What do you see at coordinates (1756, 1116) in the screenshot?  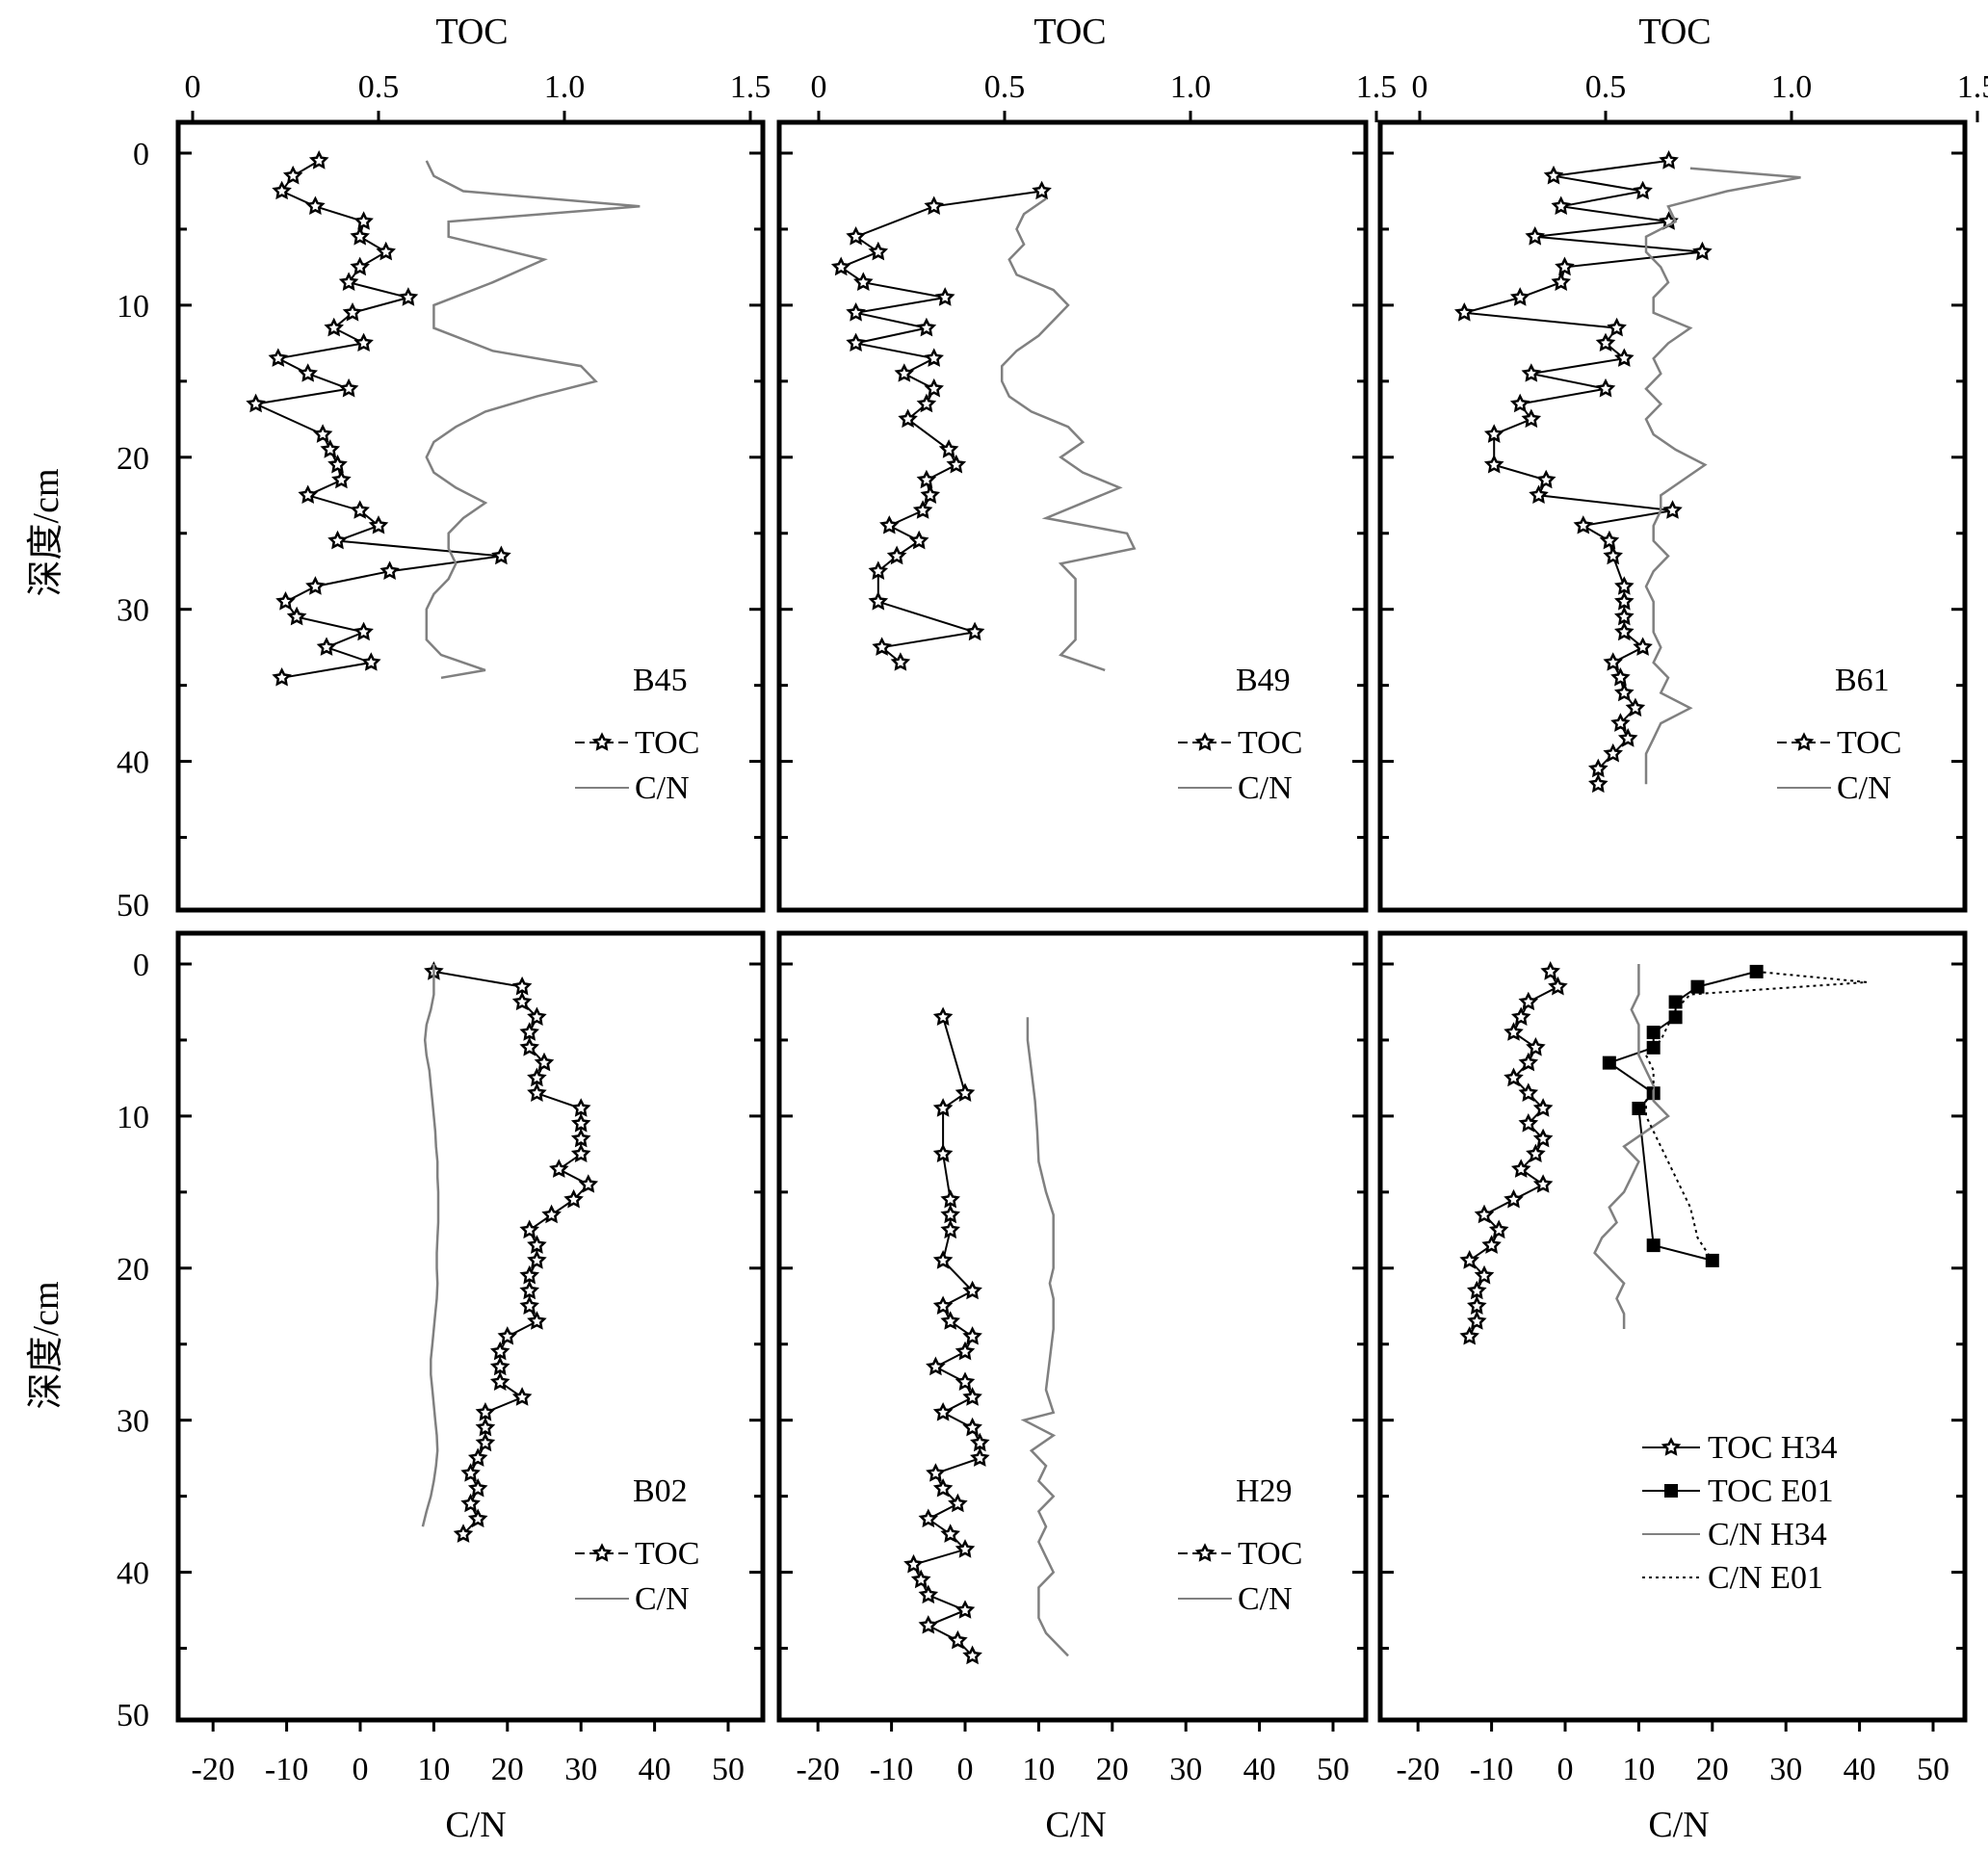 I see `series-line-c-n-e01` at bounding box center [1756, 1116].